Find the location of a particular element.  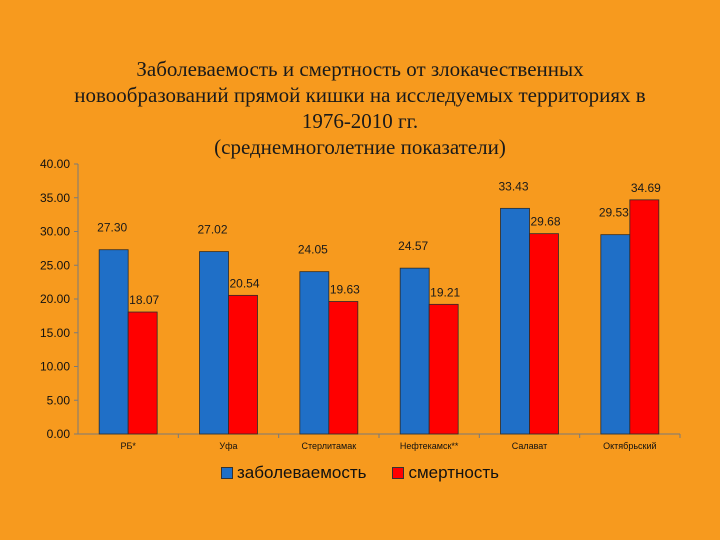

y-tick-label: 35.00 is located at coordinates (55, 198).